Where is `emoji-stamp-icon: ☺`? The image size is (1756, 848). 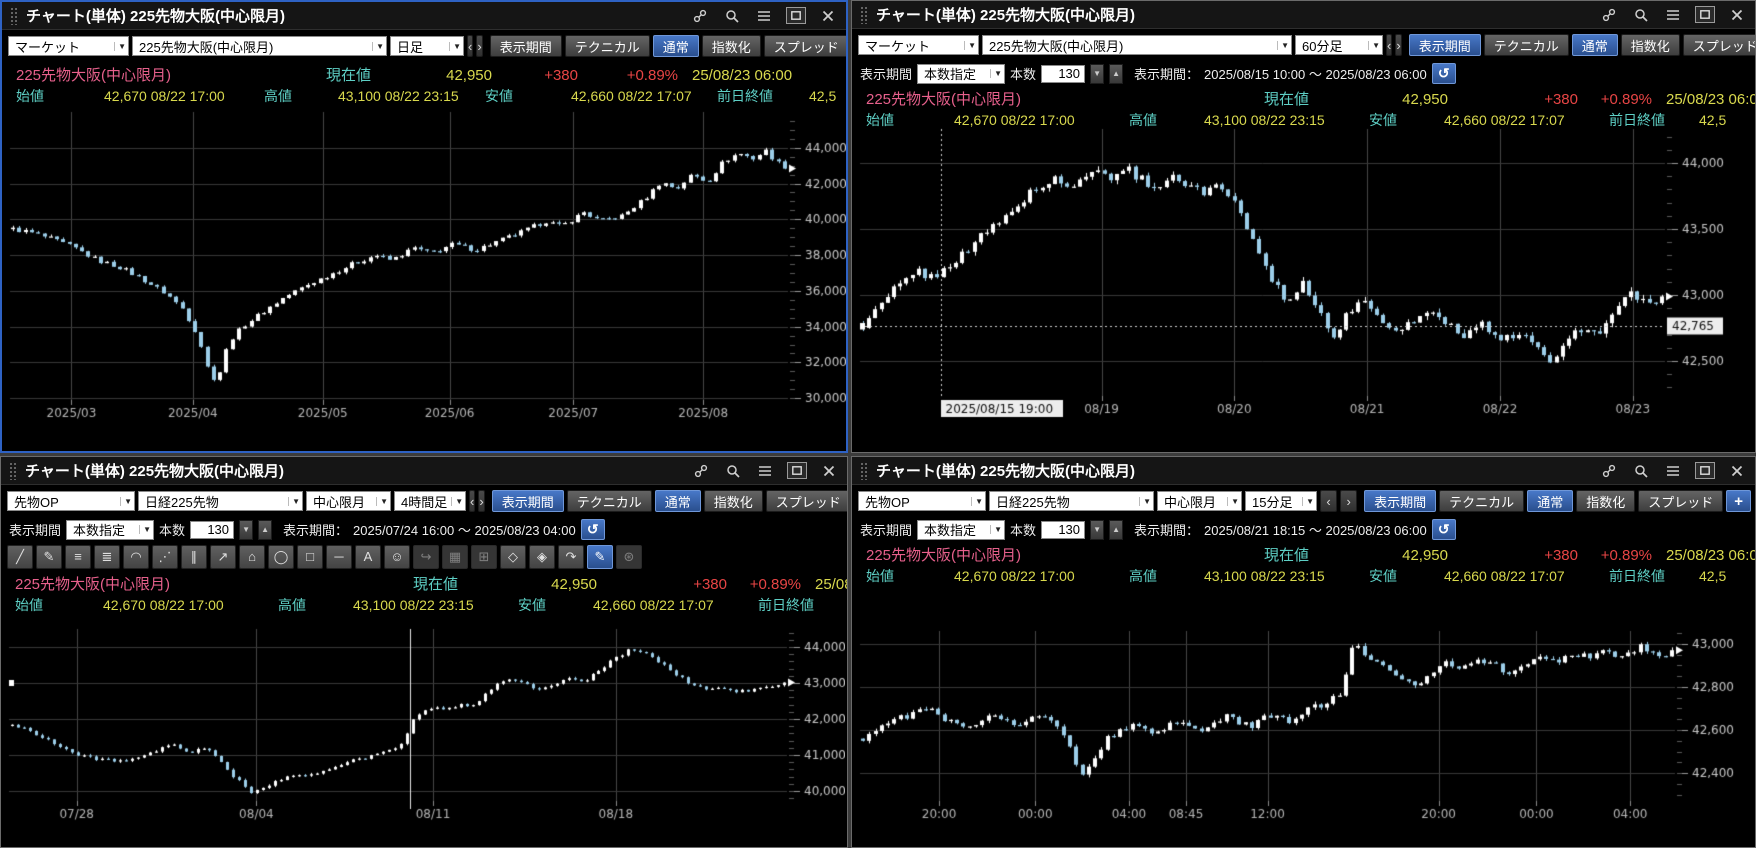 emoji-stamp-icon: ☺ is located at coordinates (397, 556).